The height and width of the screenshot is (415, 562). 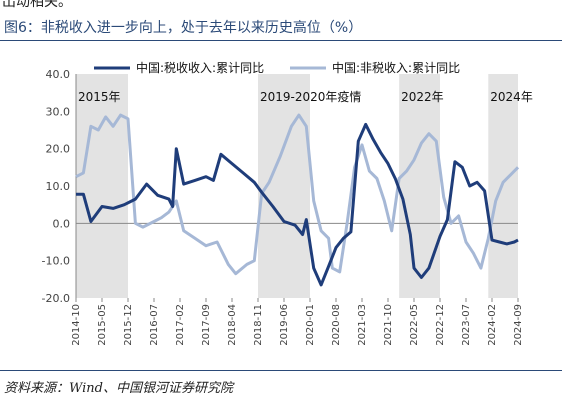 I want to click on y-tick-label: 10.0, so click(x=58, y=186).